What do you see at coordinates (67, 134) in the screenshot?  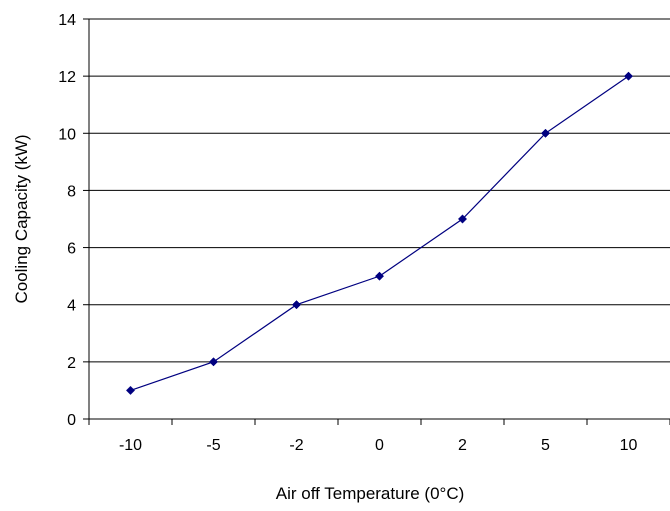 I see `y-tick-label: 10` at bounding box center [67, 134].